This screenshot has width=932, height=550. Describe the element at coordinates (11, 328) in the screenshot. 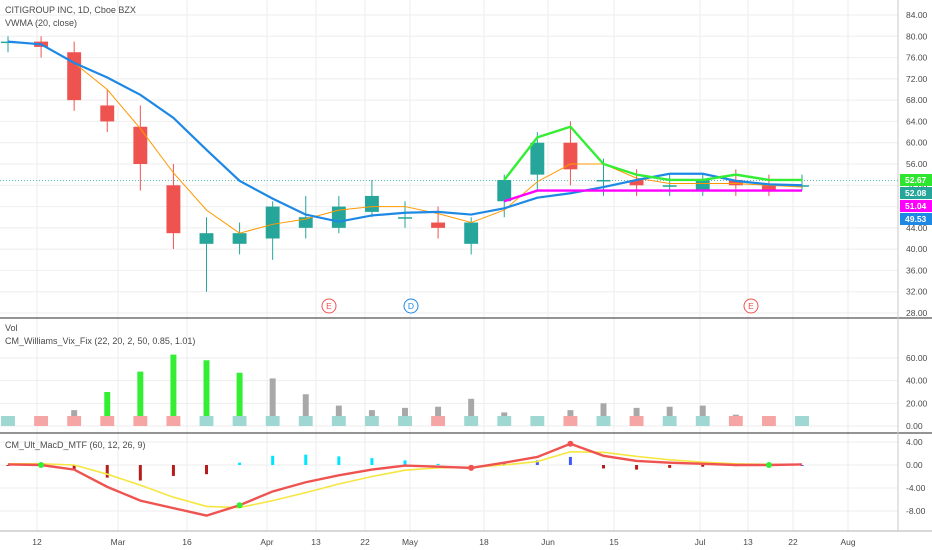

I see `volume-title: Vol` at that location.